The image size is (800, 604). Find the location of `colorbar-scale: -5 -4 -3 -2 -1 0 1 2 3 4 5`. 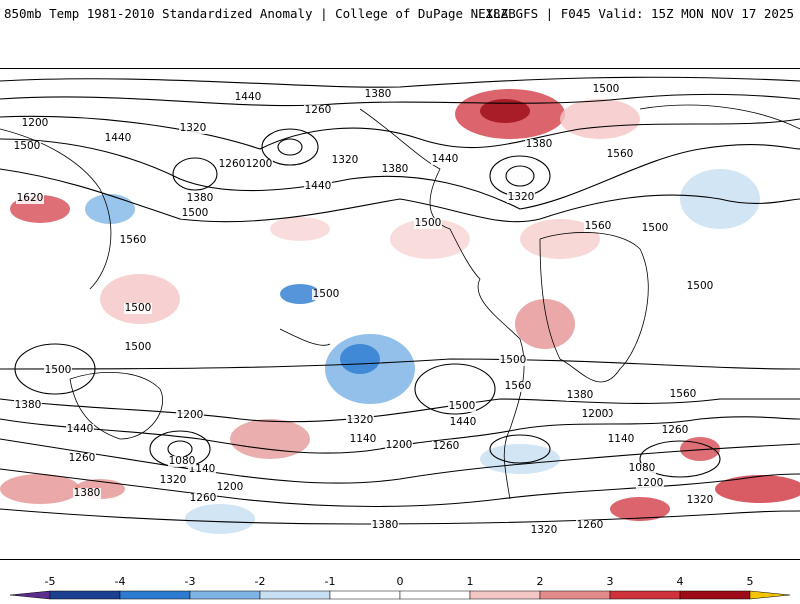

colorbar-scale: -5 -4 -3 -2 -1 0 1 2 3 4 5 is located at coordinates (400, 587).